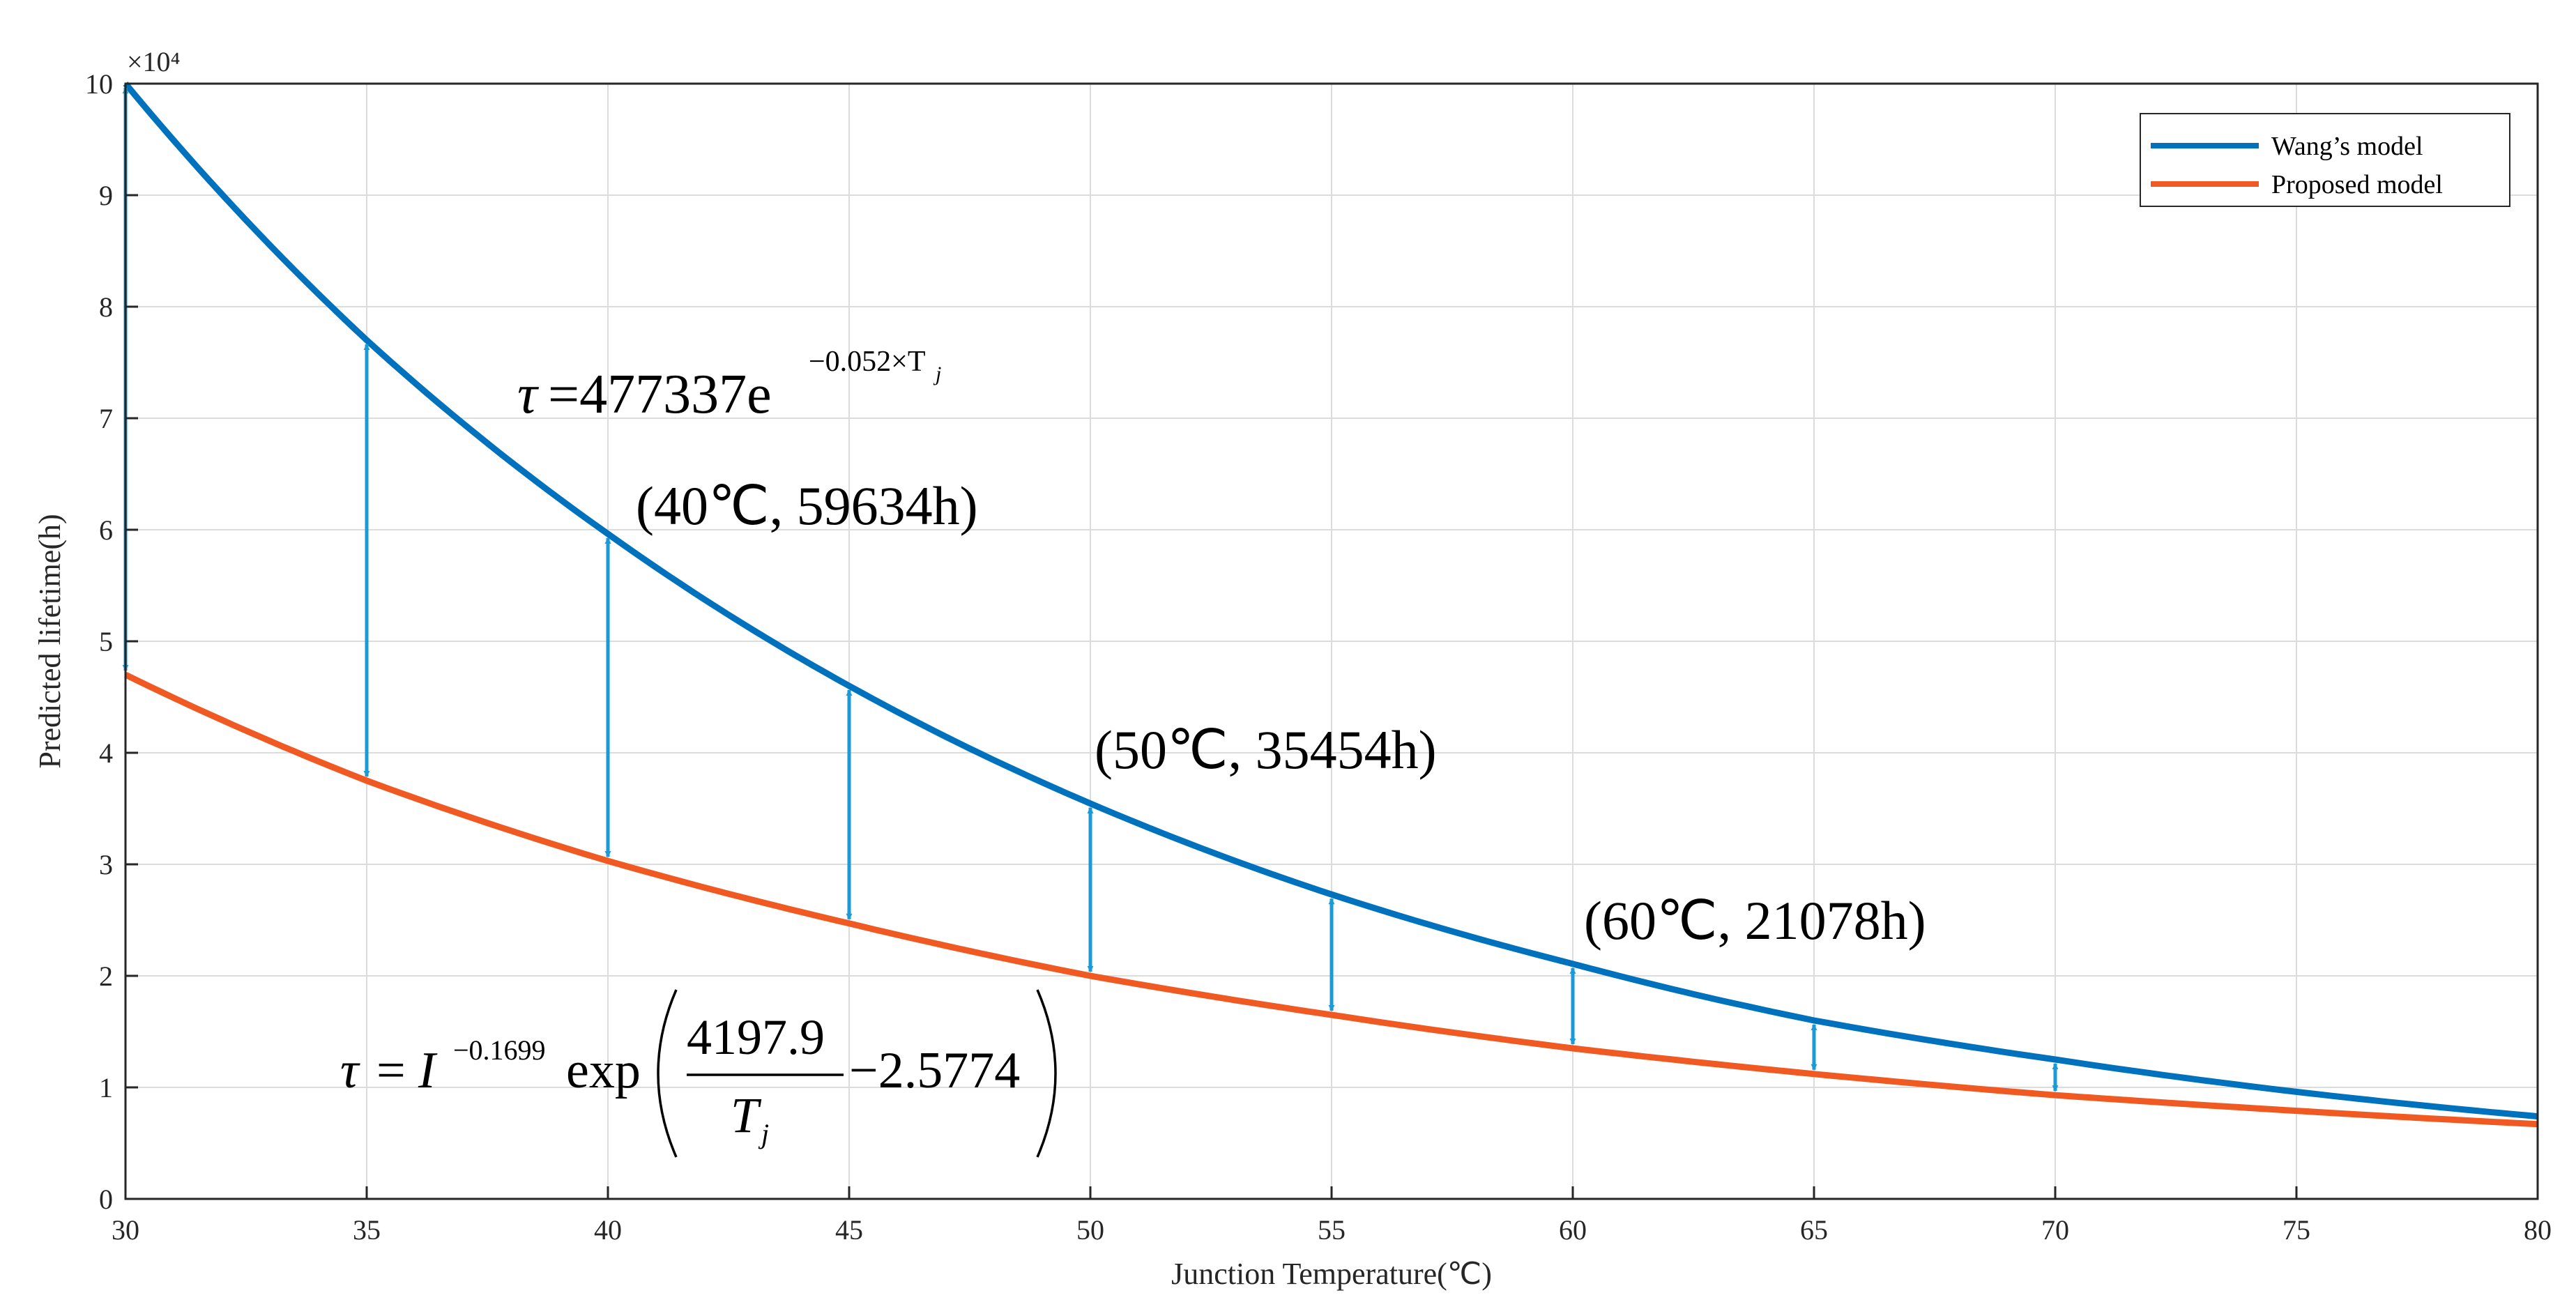 Image resolution: width=2576 pixels, height=1316 pixels. Describe the element at coordinates (1814, 1230) in the screenshot. I see `x-tick-label: 65` at that location.